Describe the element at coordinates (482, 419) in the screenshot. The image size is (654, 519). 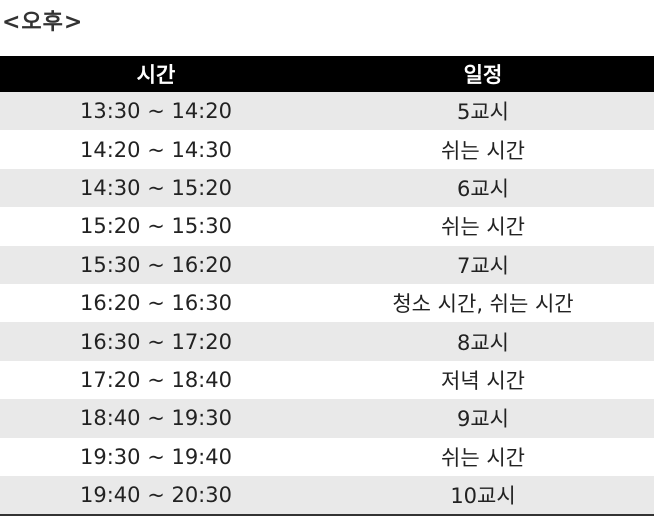
I see `plan-cell: 9교시` at that location.